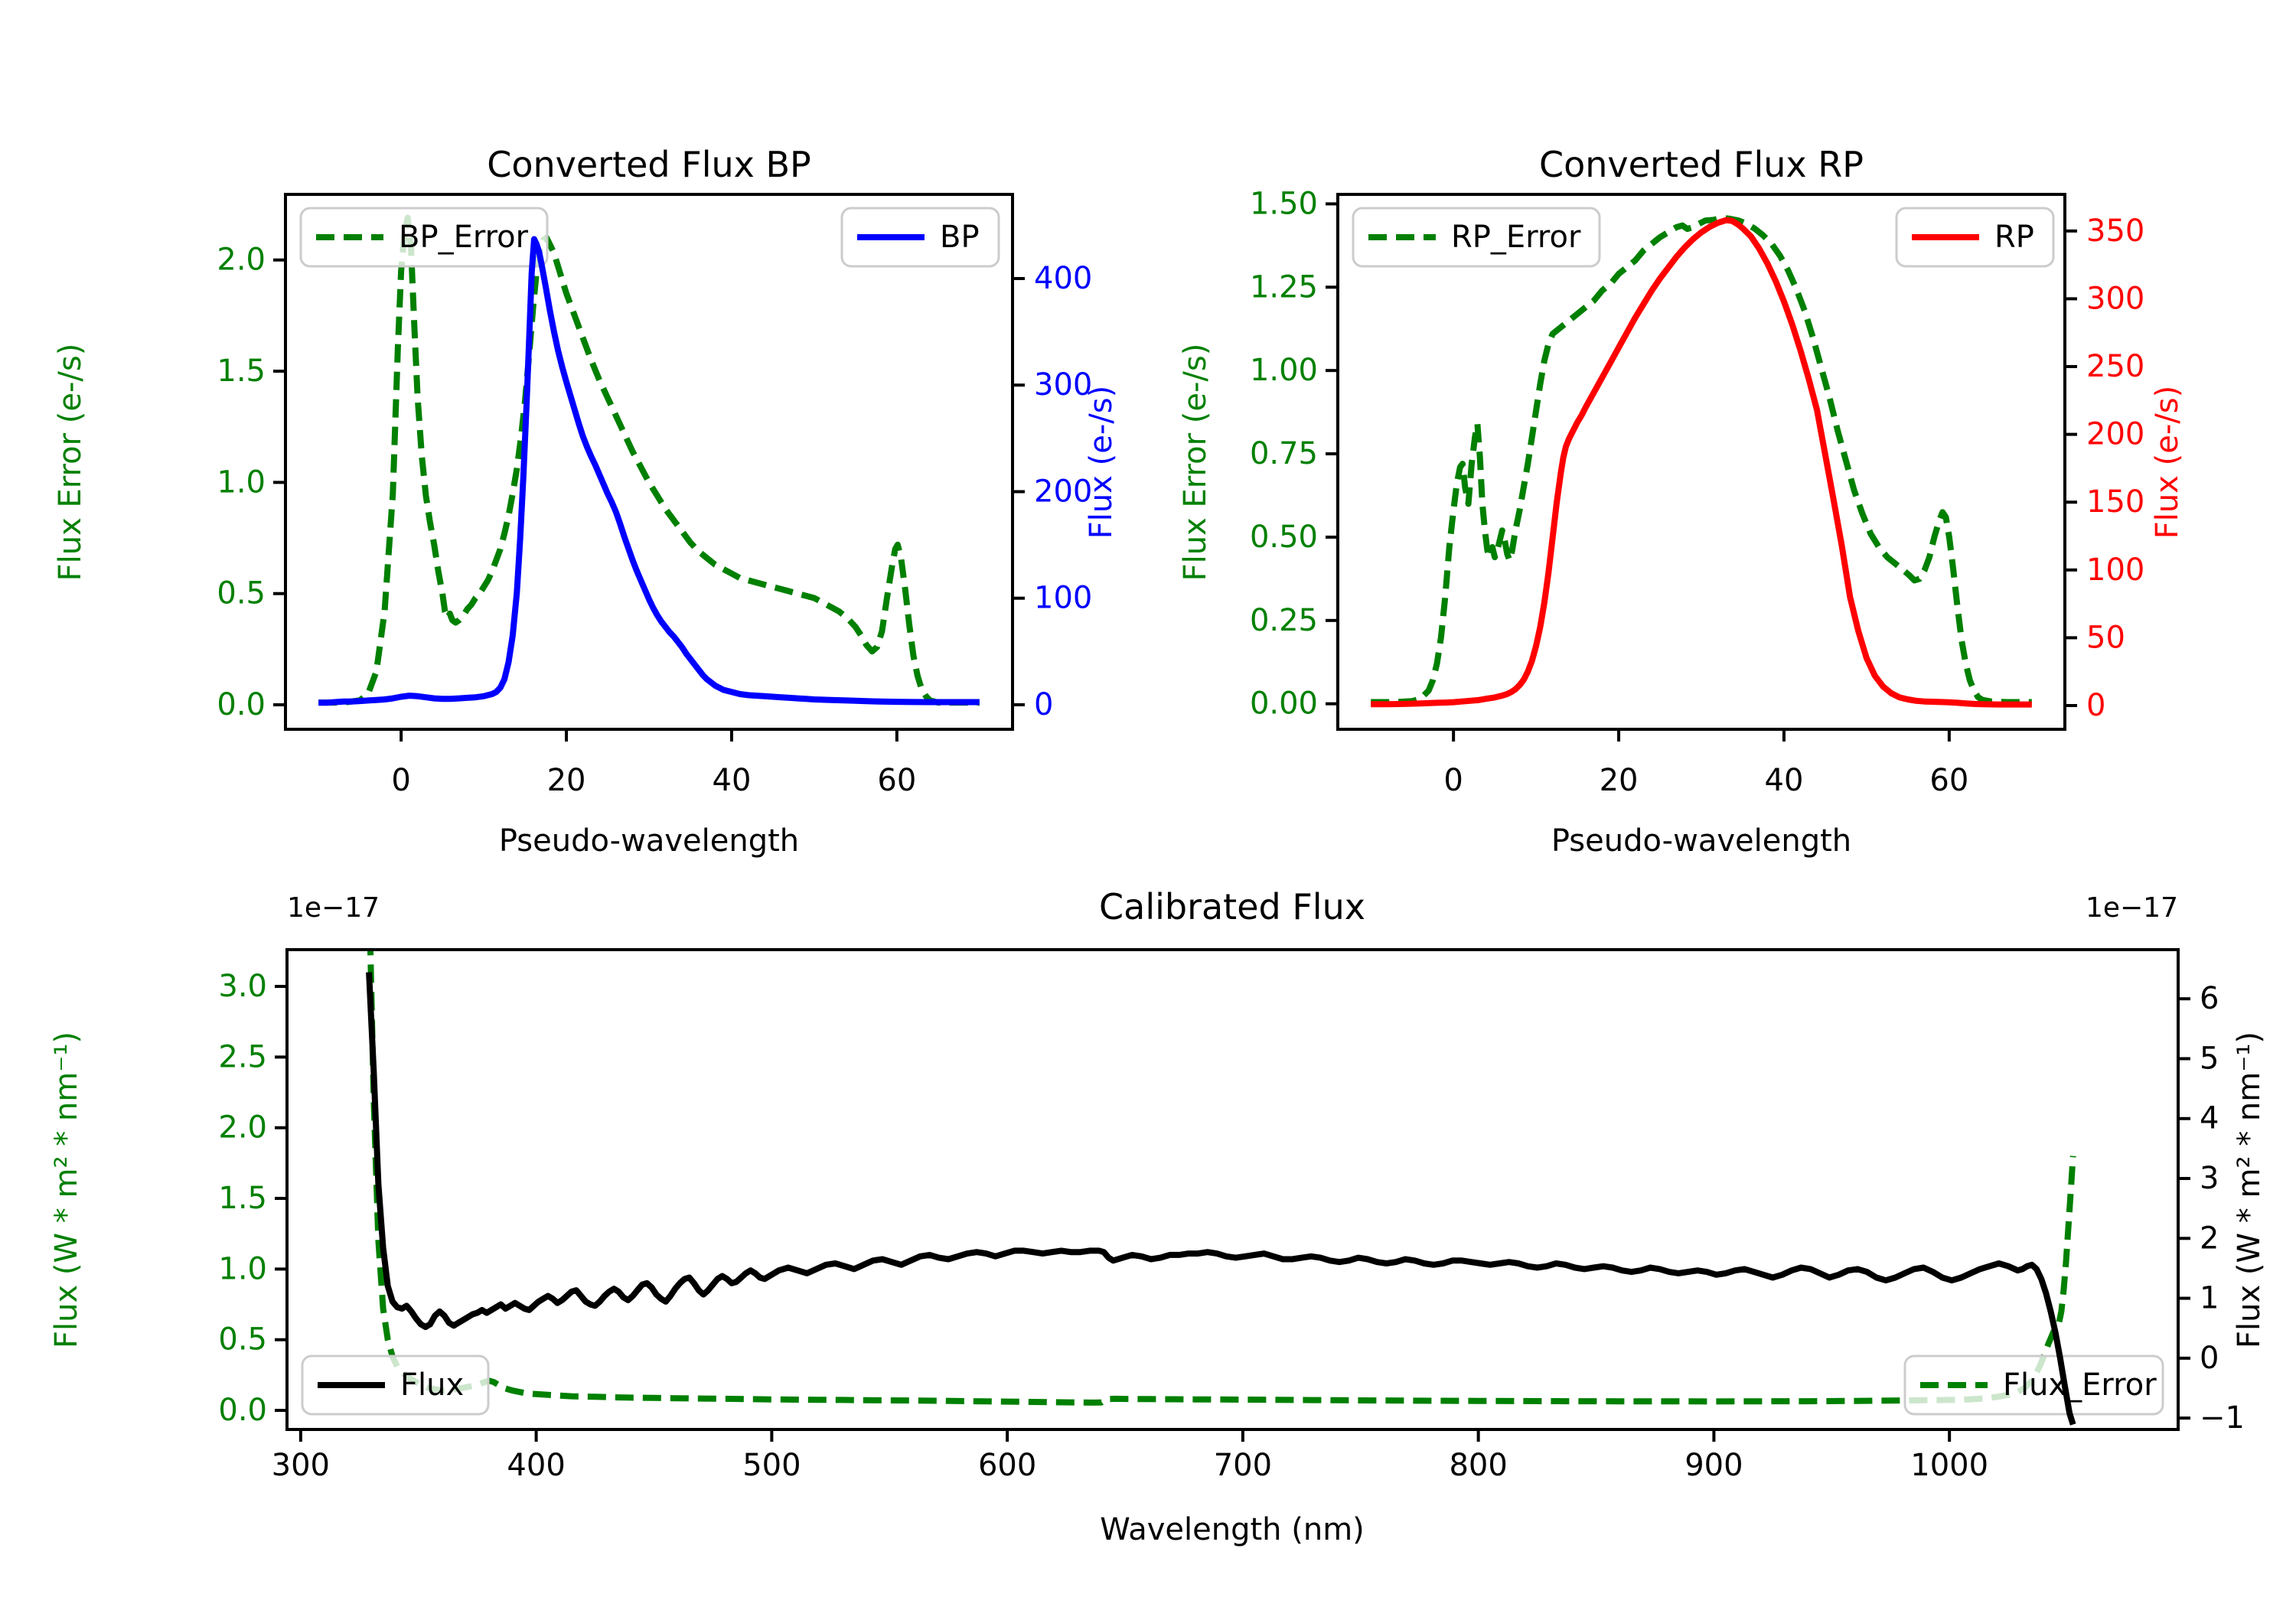 Image resolution: width=2296 pixels, height=1607 pixels. Describe the element at coordinates (70, 463) in the screenshot. I see `y-axis-label-left-bp: Flux Error (e-/s)` at that location.